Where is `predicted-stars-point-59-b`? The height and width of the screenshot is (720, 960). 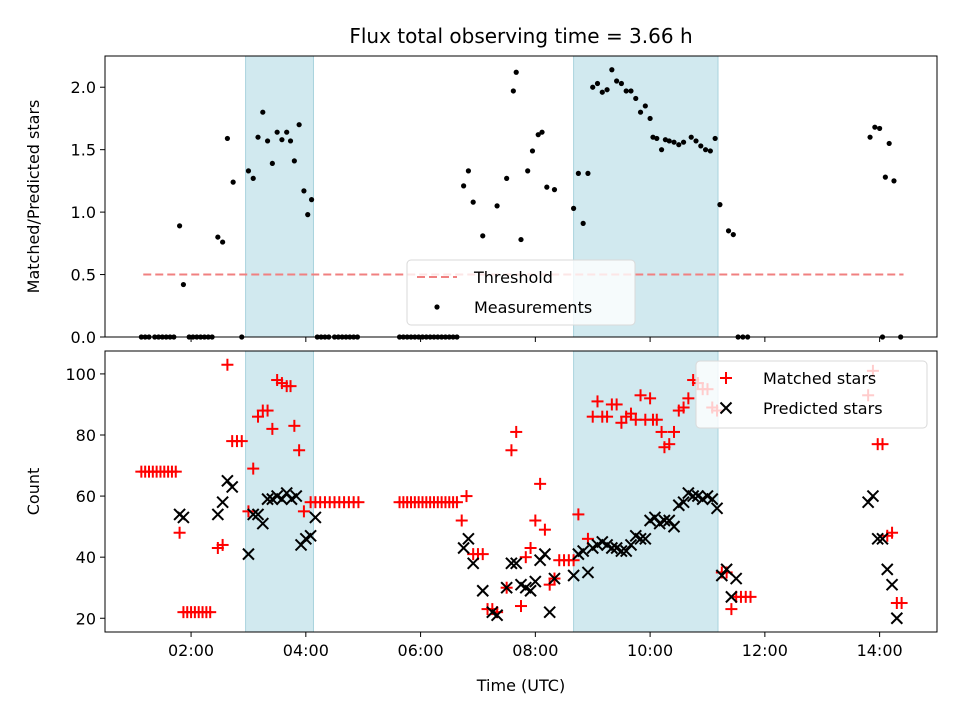 predicted-stars-point-59-b is located at coordinates (674, 526).